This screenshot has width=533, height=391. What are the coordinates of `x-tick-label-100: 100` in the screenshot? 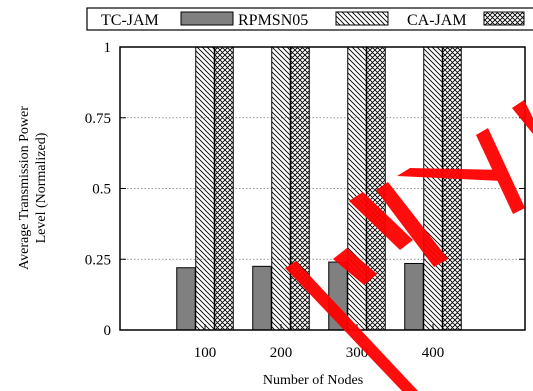 It's located at (205, 353).